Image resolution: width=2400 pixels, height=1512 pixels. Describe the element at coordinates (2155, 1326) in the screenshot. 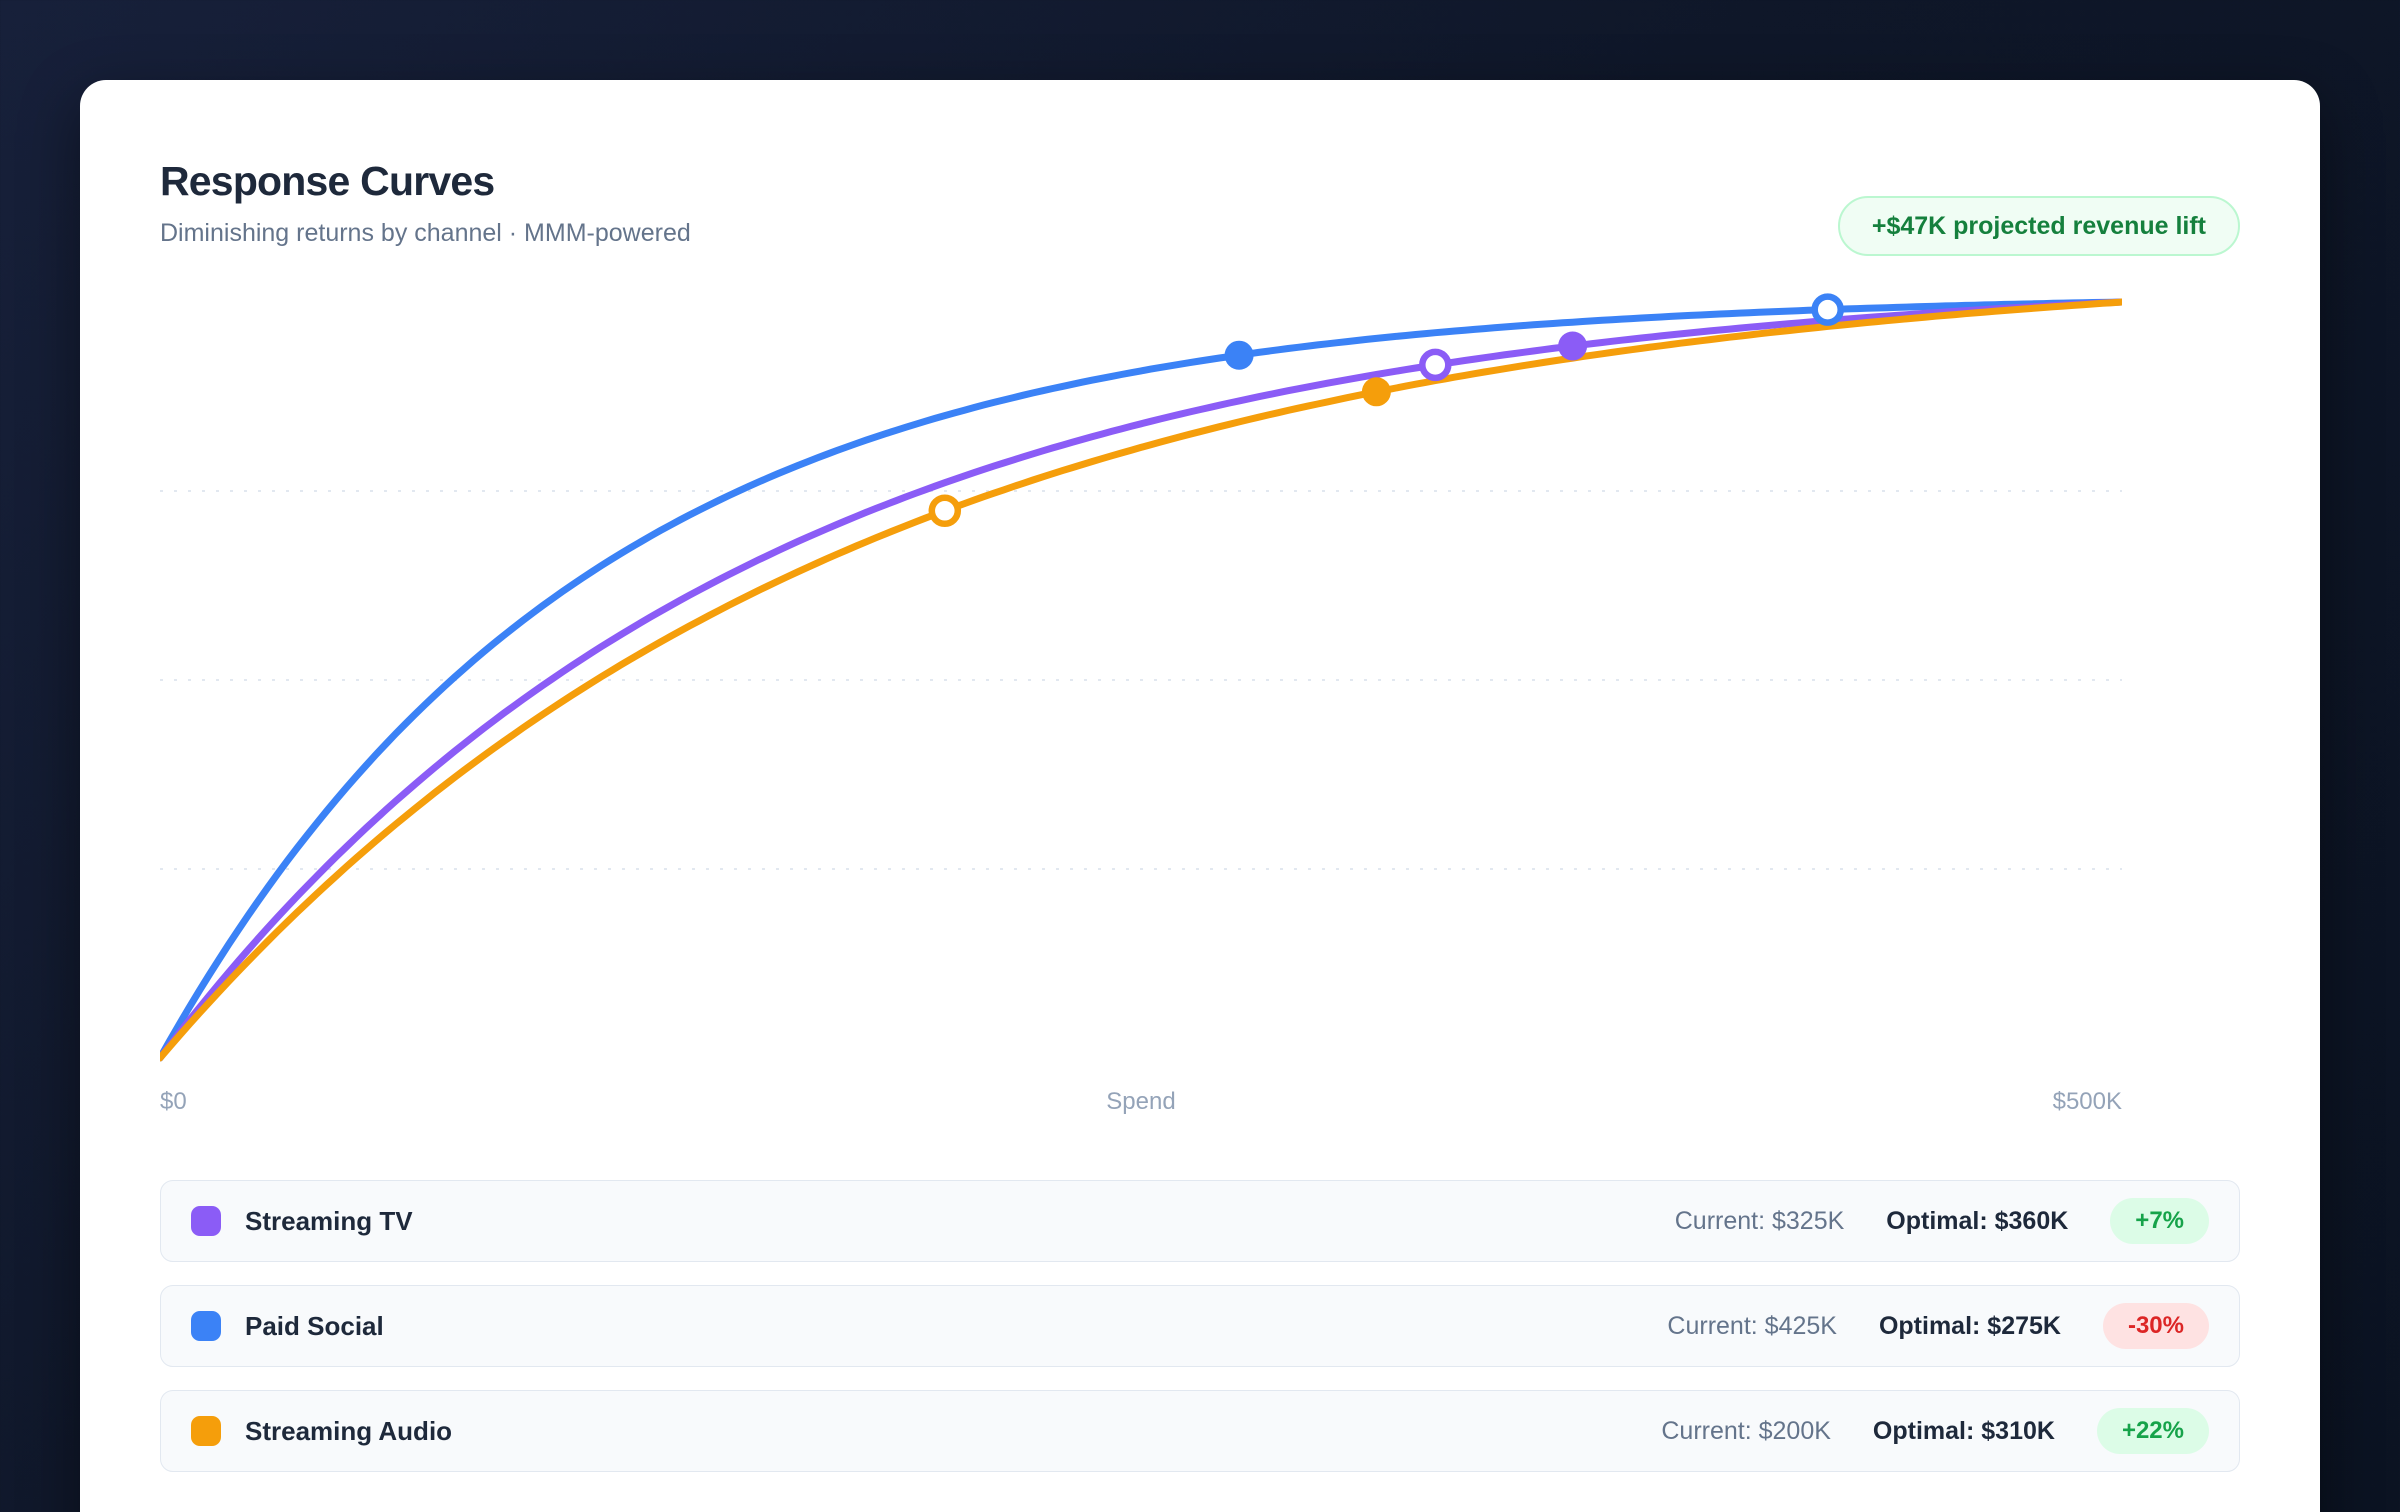

I see `delta-badge: -30%` at that location.